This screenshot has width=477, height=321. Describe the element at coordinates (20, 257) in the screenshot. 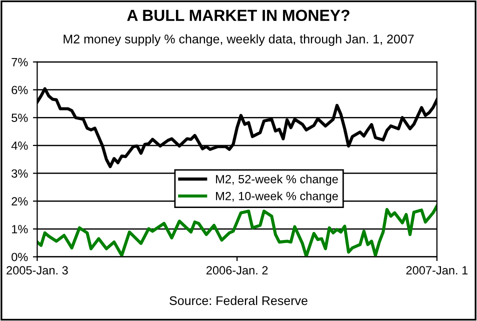

I see `y-tick-label: 0%` at that location.